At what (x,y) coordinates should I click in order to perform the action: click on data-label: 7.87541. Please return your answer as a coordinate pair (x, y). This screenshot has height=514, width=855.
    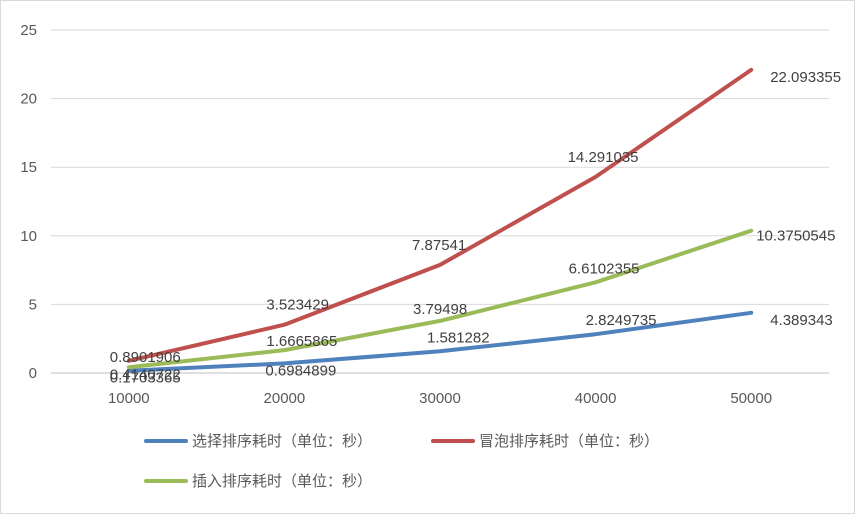
    Looking at the image, I should click on (439, 245).